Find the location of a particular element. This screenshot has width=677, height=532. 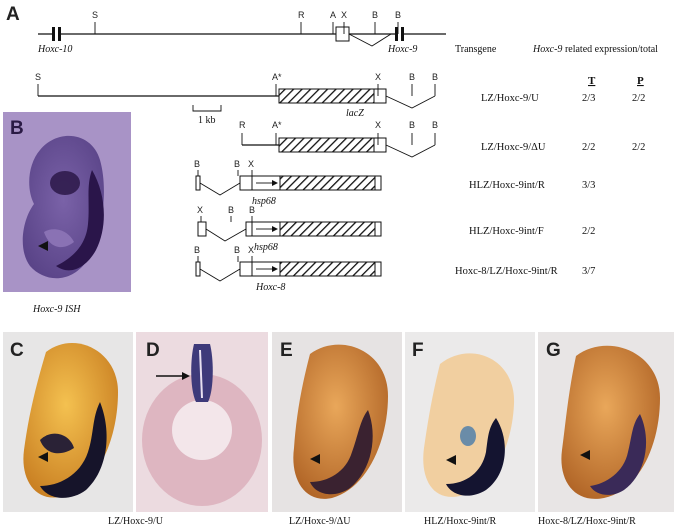

ish-caption: Hoxc-9 ISH is located at coordinates (56, 309).